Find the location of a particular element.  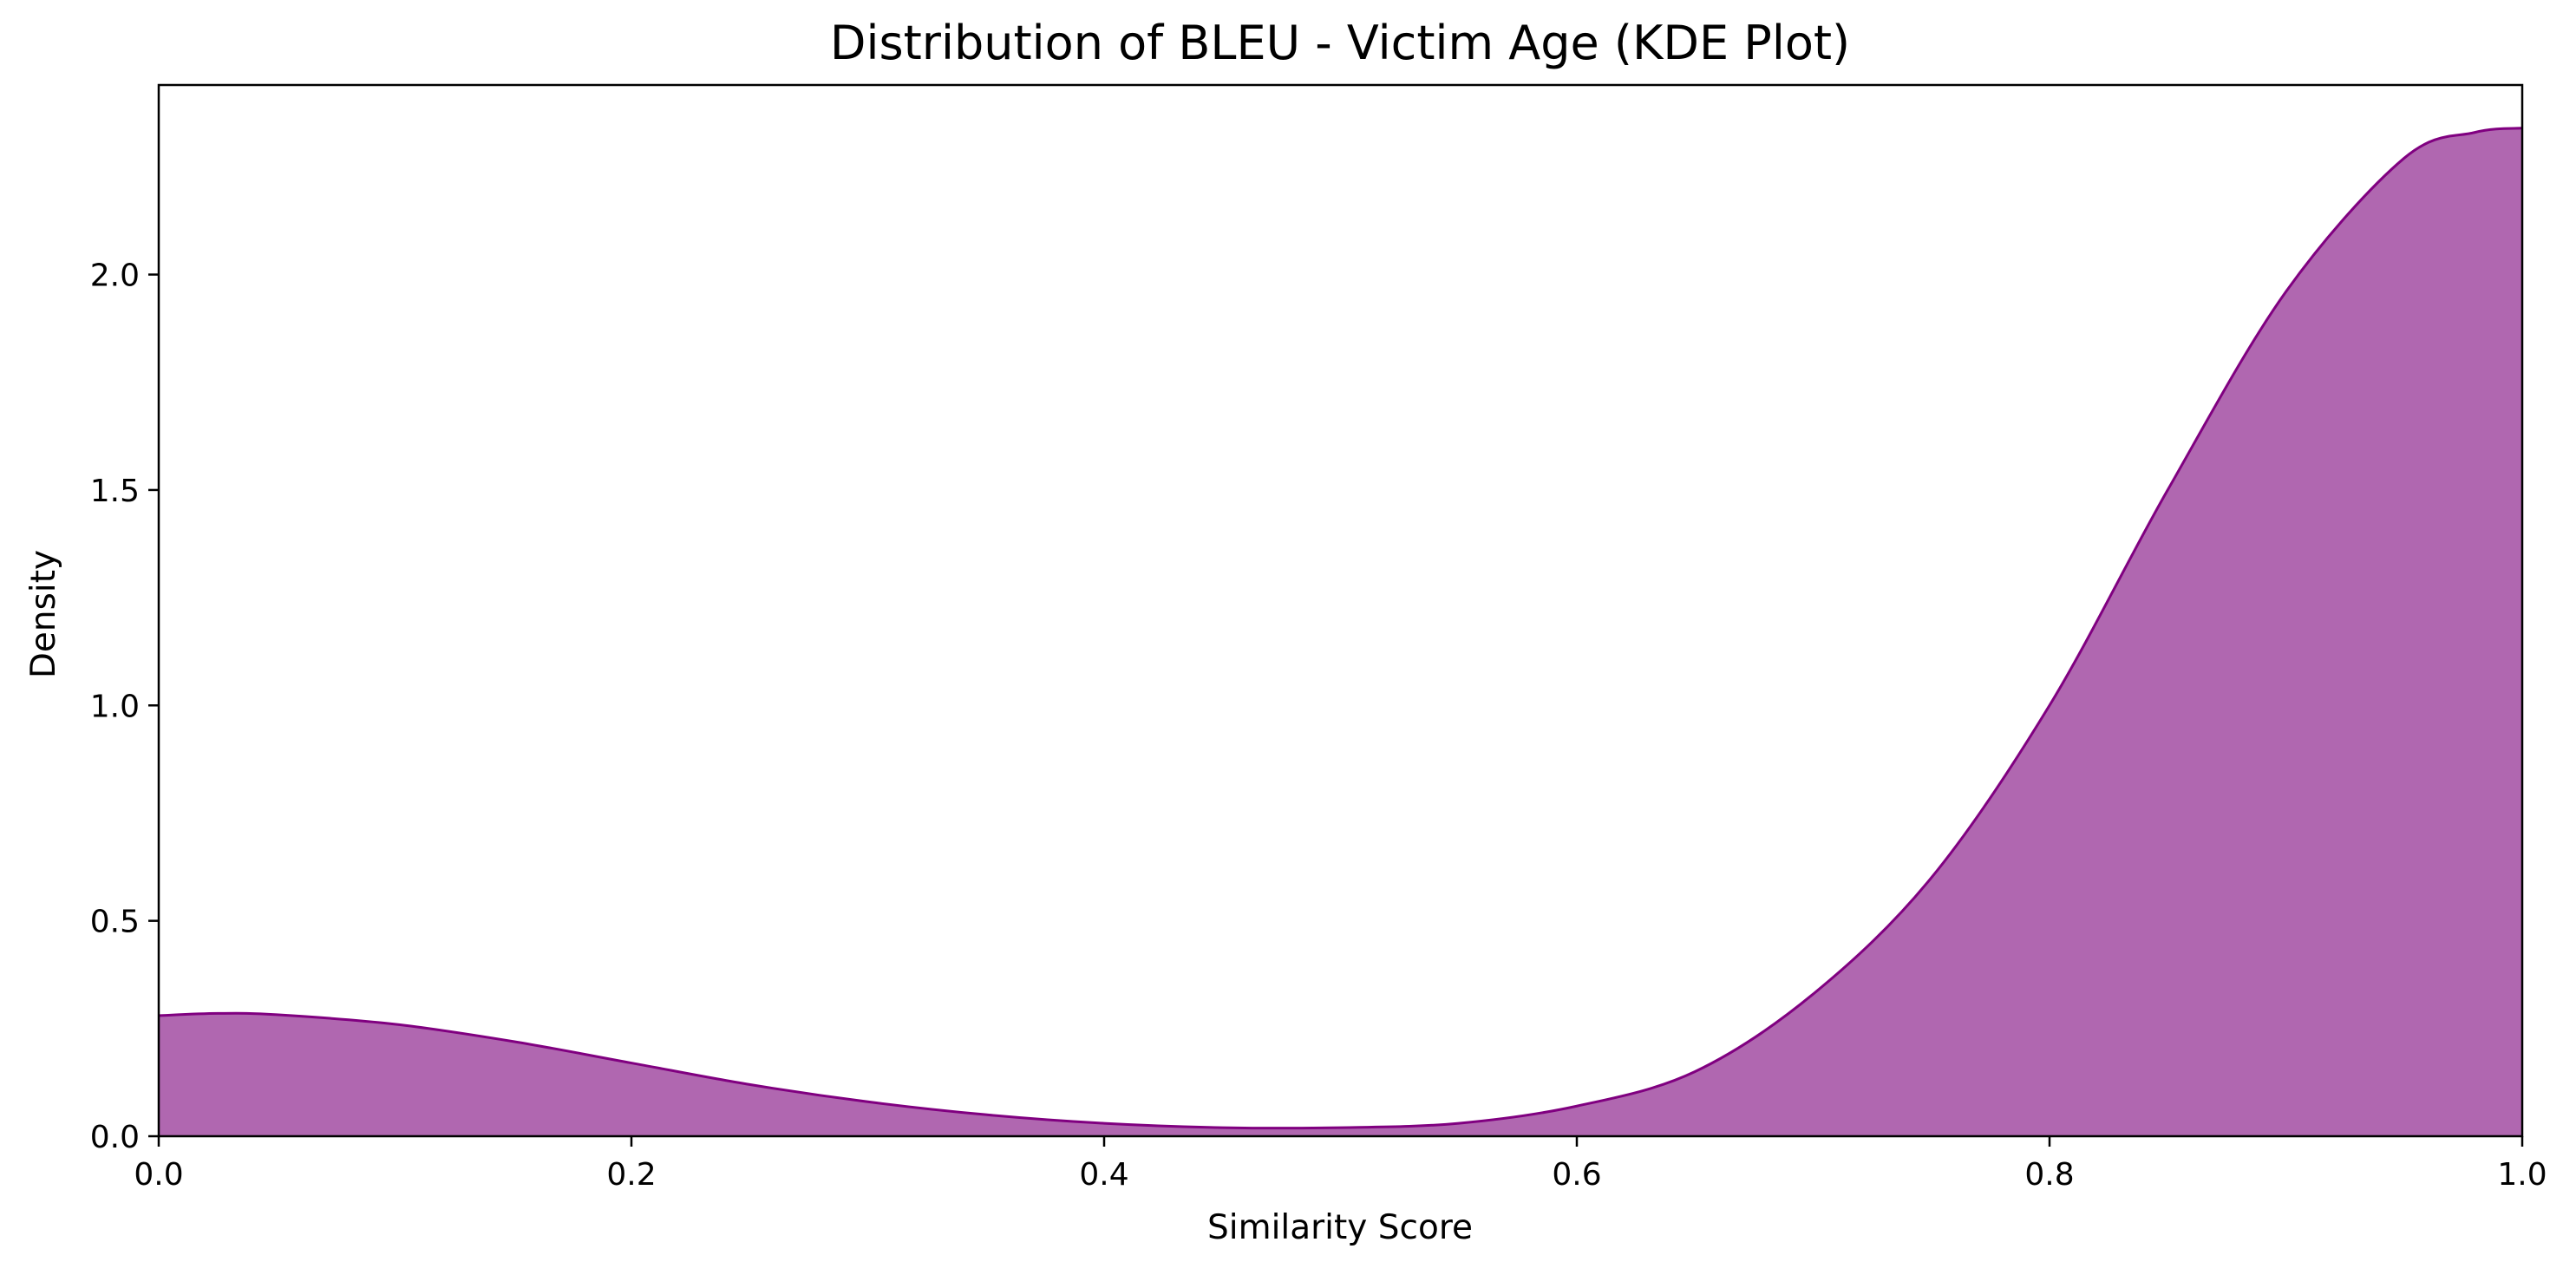

y-tick-label: 1.5 is located at coordinates (115, 491).